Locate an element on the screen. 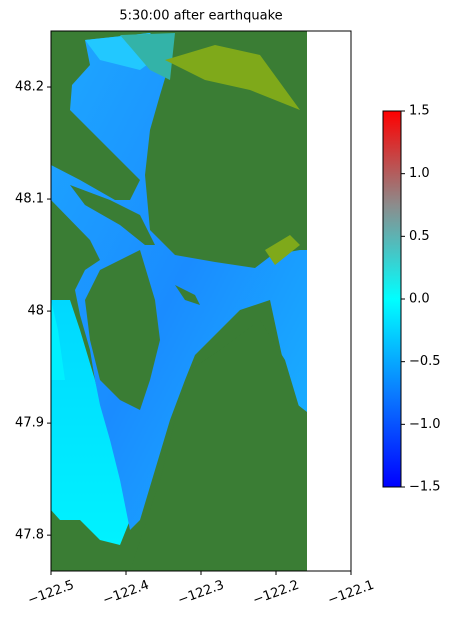 This screenshot has width=454, height=623. colorbar is located at coordinates (392, 299).